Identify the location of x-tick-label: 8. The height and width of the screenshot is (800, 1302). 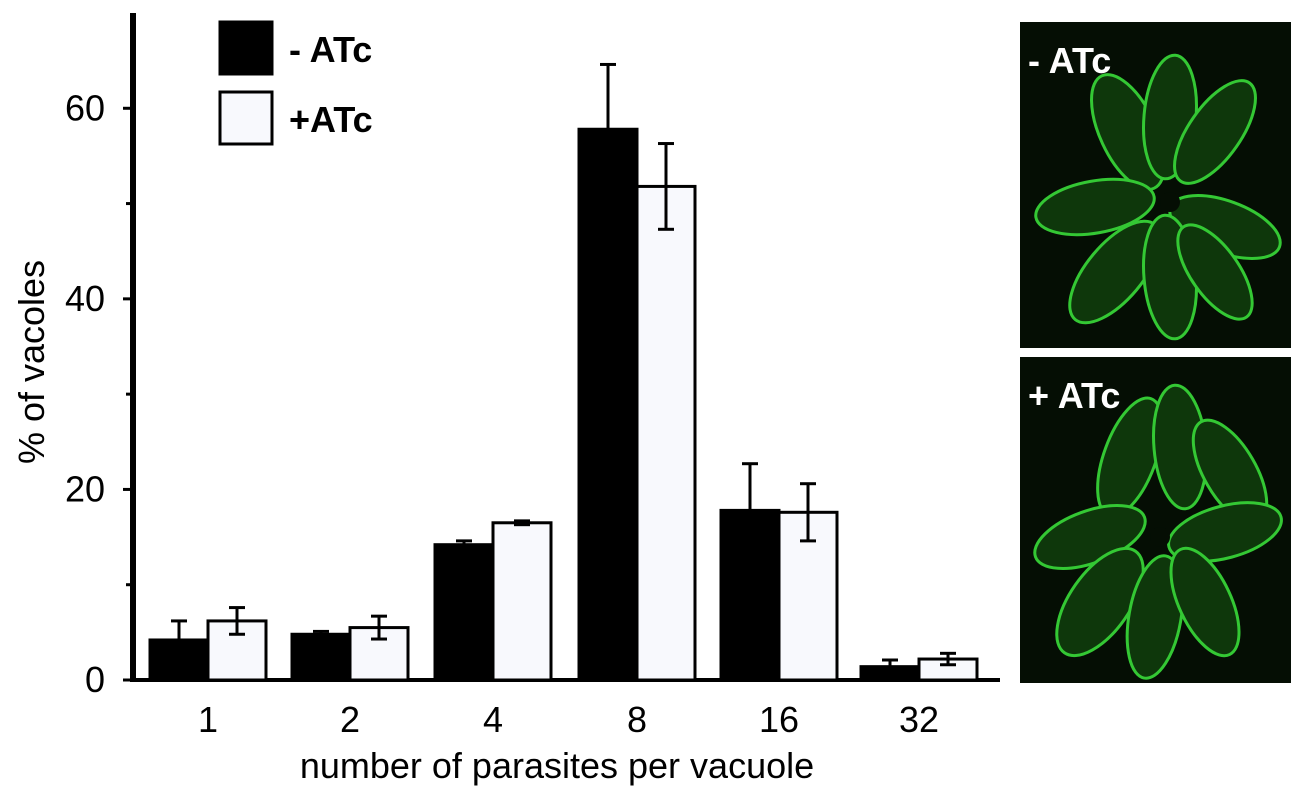
(637, 719).